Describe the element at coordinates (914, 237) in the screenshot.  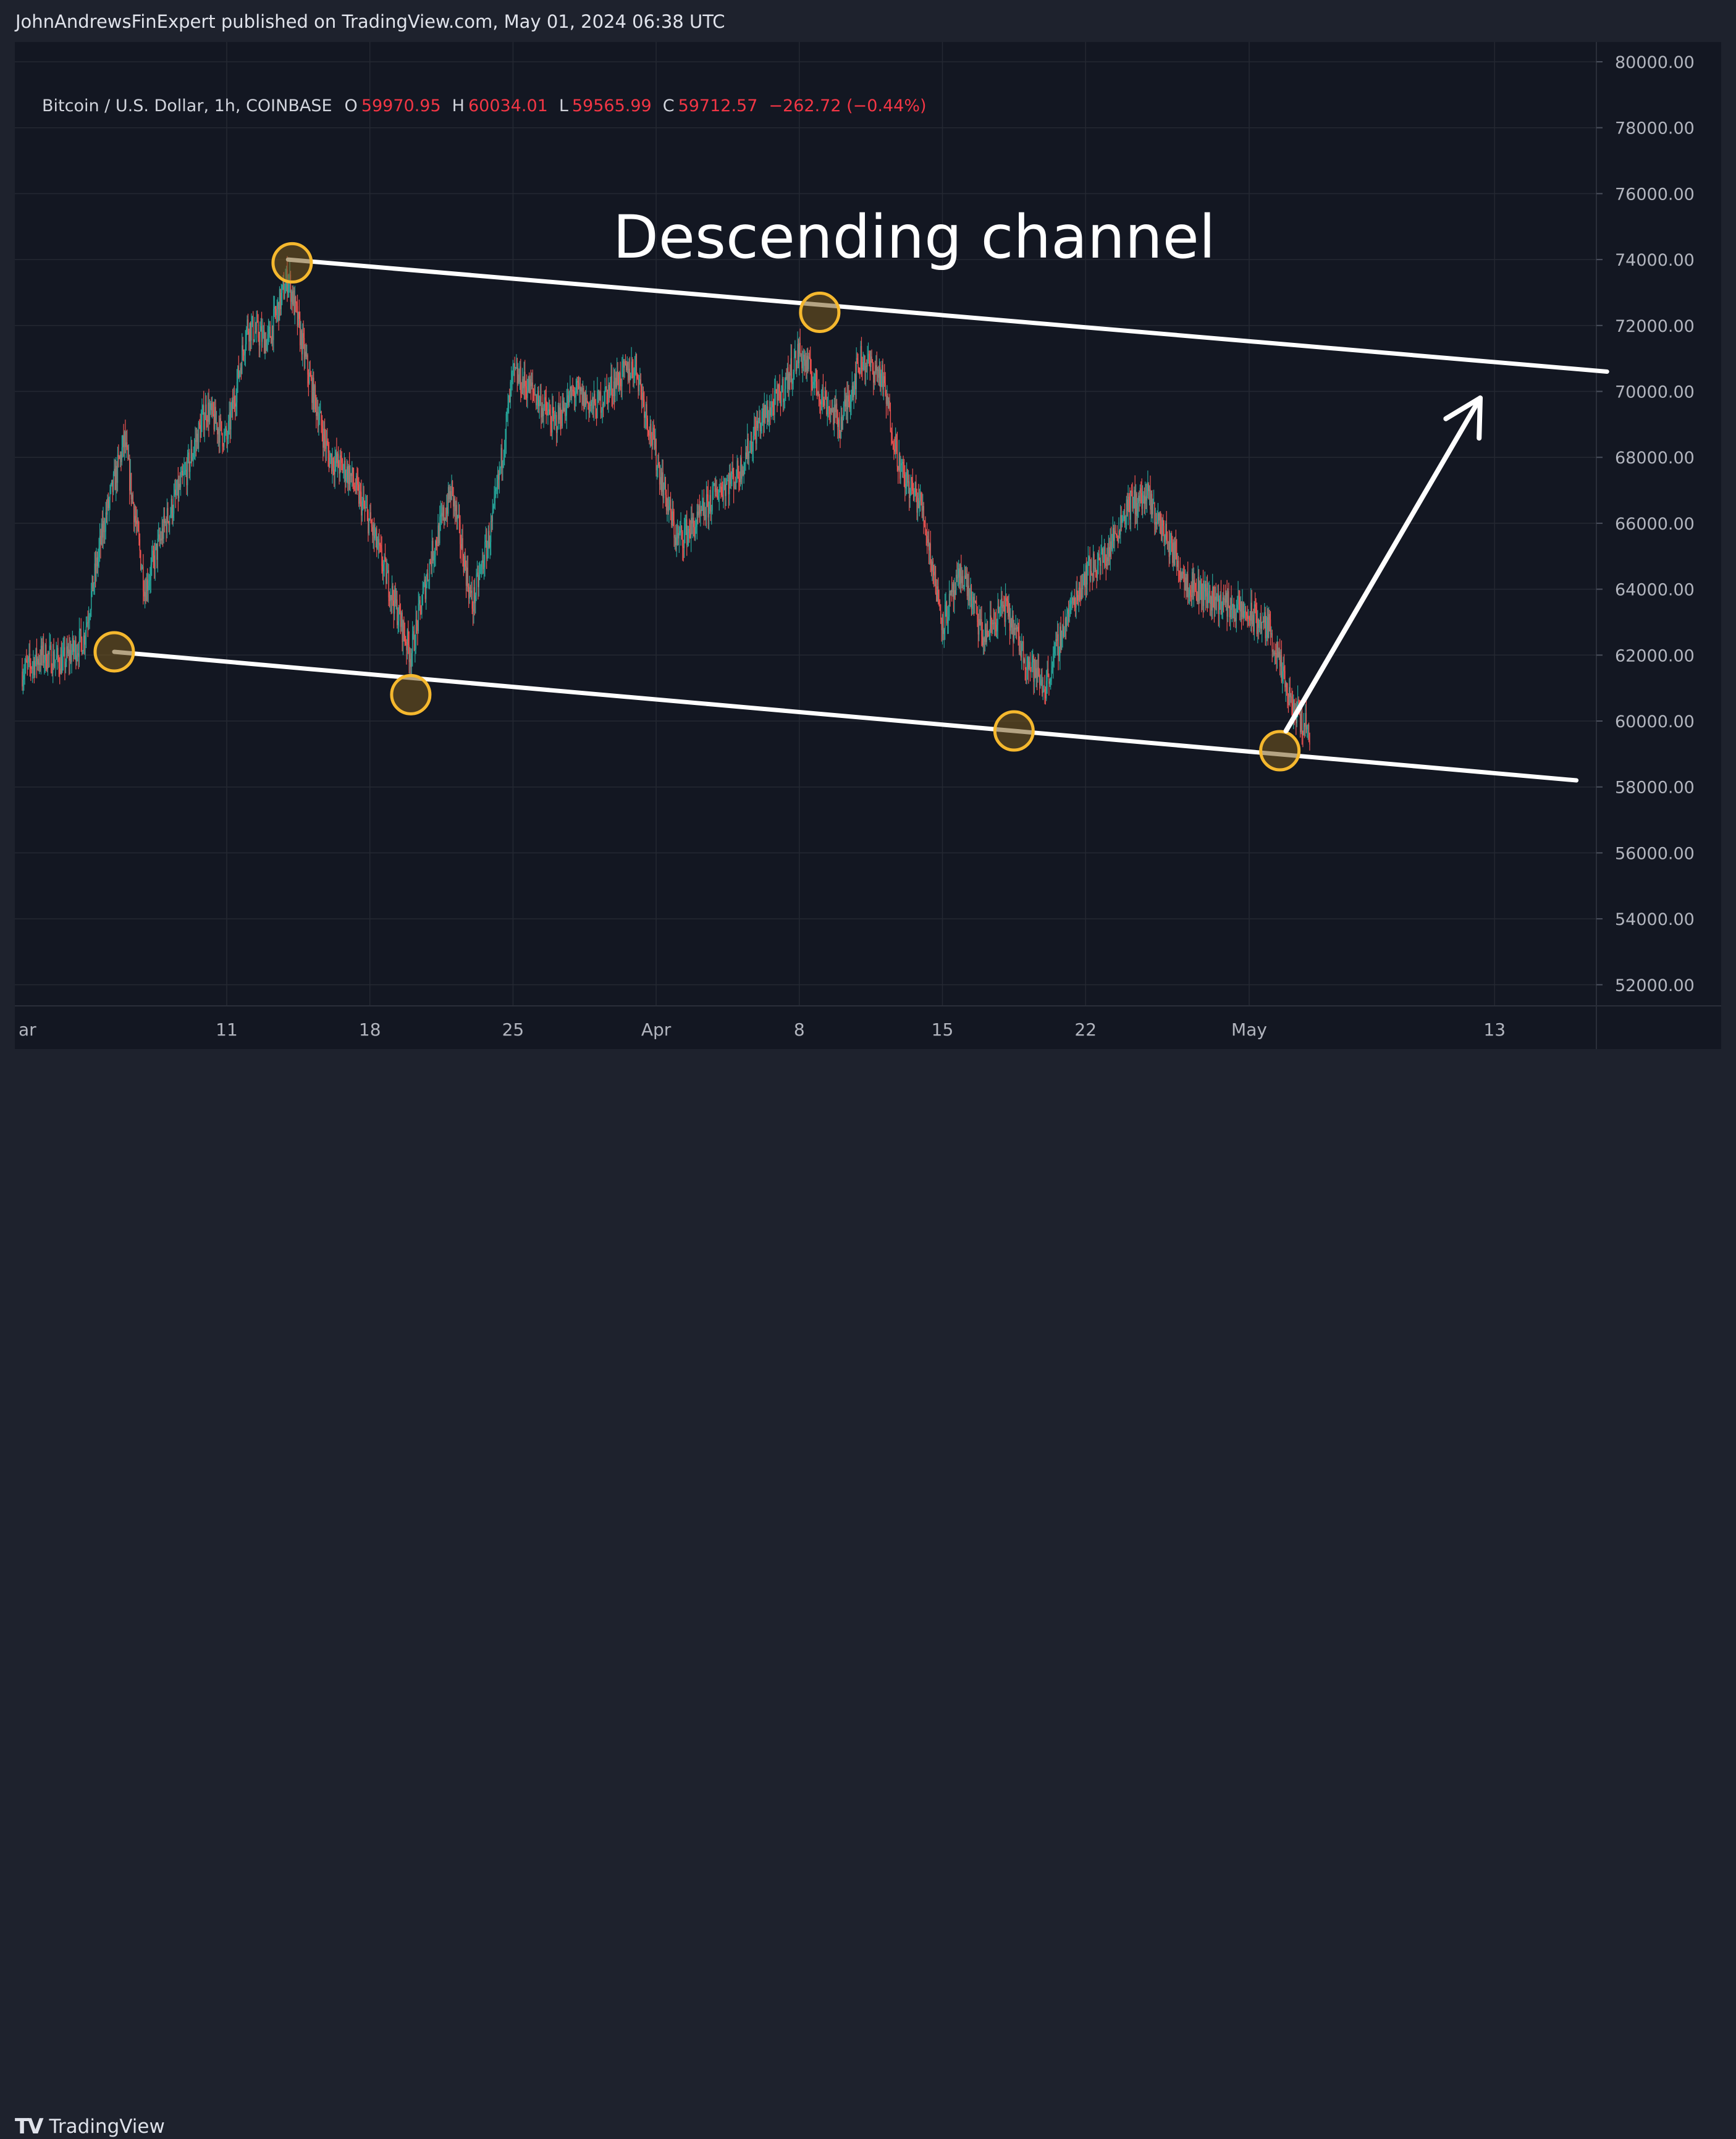
I see `annotation-title: Descending channel` at that location.